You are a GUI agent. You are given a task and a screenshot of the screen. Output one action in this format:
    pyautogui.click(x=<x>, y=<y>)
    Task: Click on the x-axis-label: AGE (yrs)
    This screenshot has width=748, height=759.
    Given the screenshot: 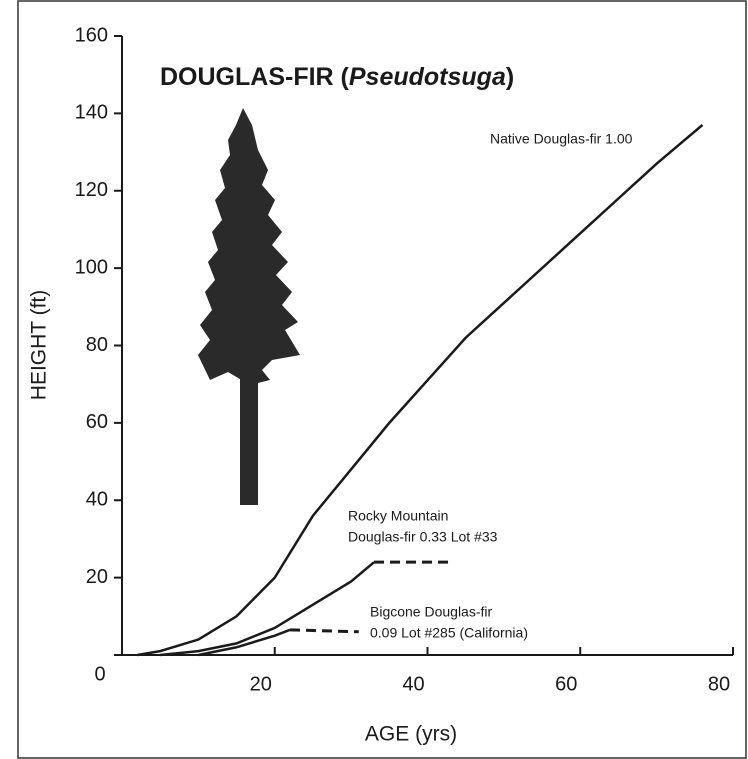 What is the action you would take?
    pyautogui.click(x=411, y=734)
    